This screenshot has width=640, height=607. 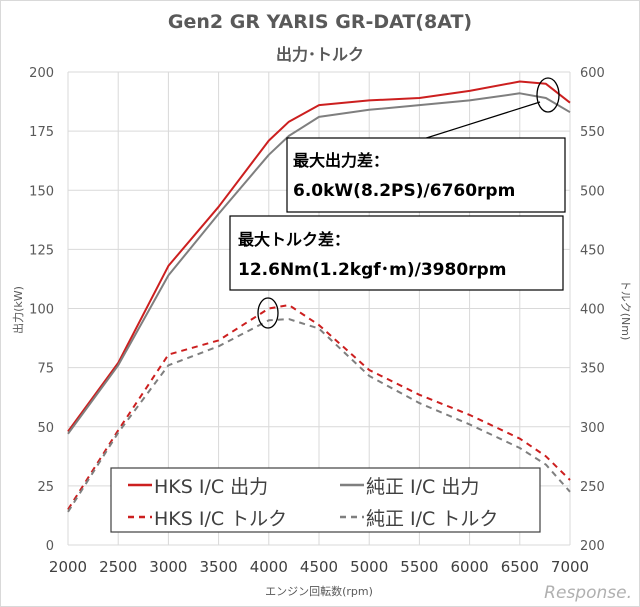 I want to click on y-tick-label: 0, so click(x=50, y=546).